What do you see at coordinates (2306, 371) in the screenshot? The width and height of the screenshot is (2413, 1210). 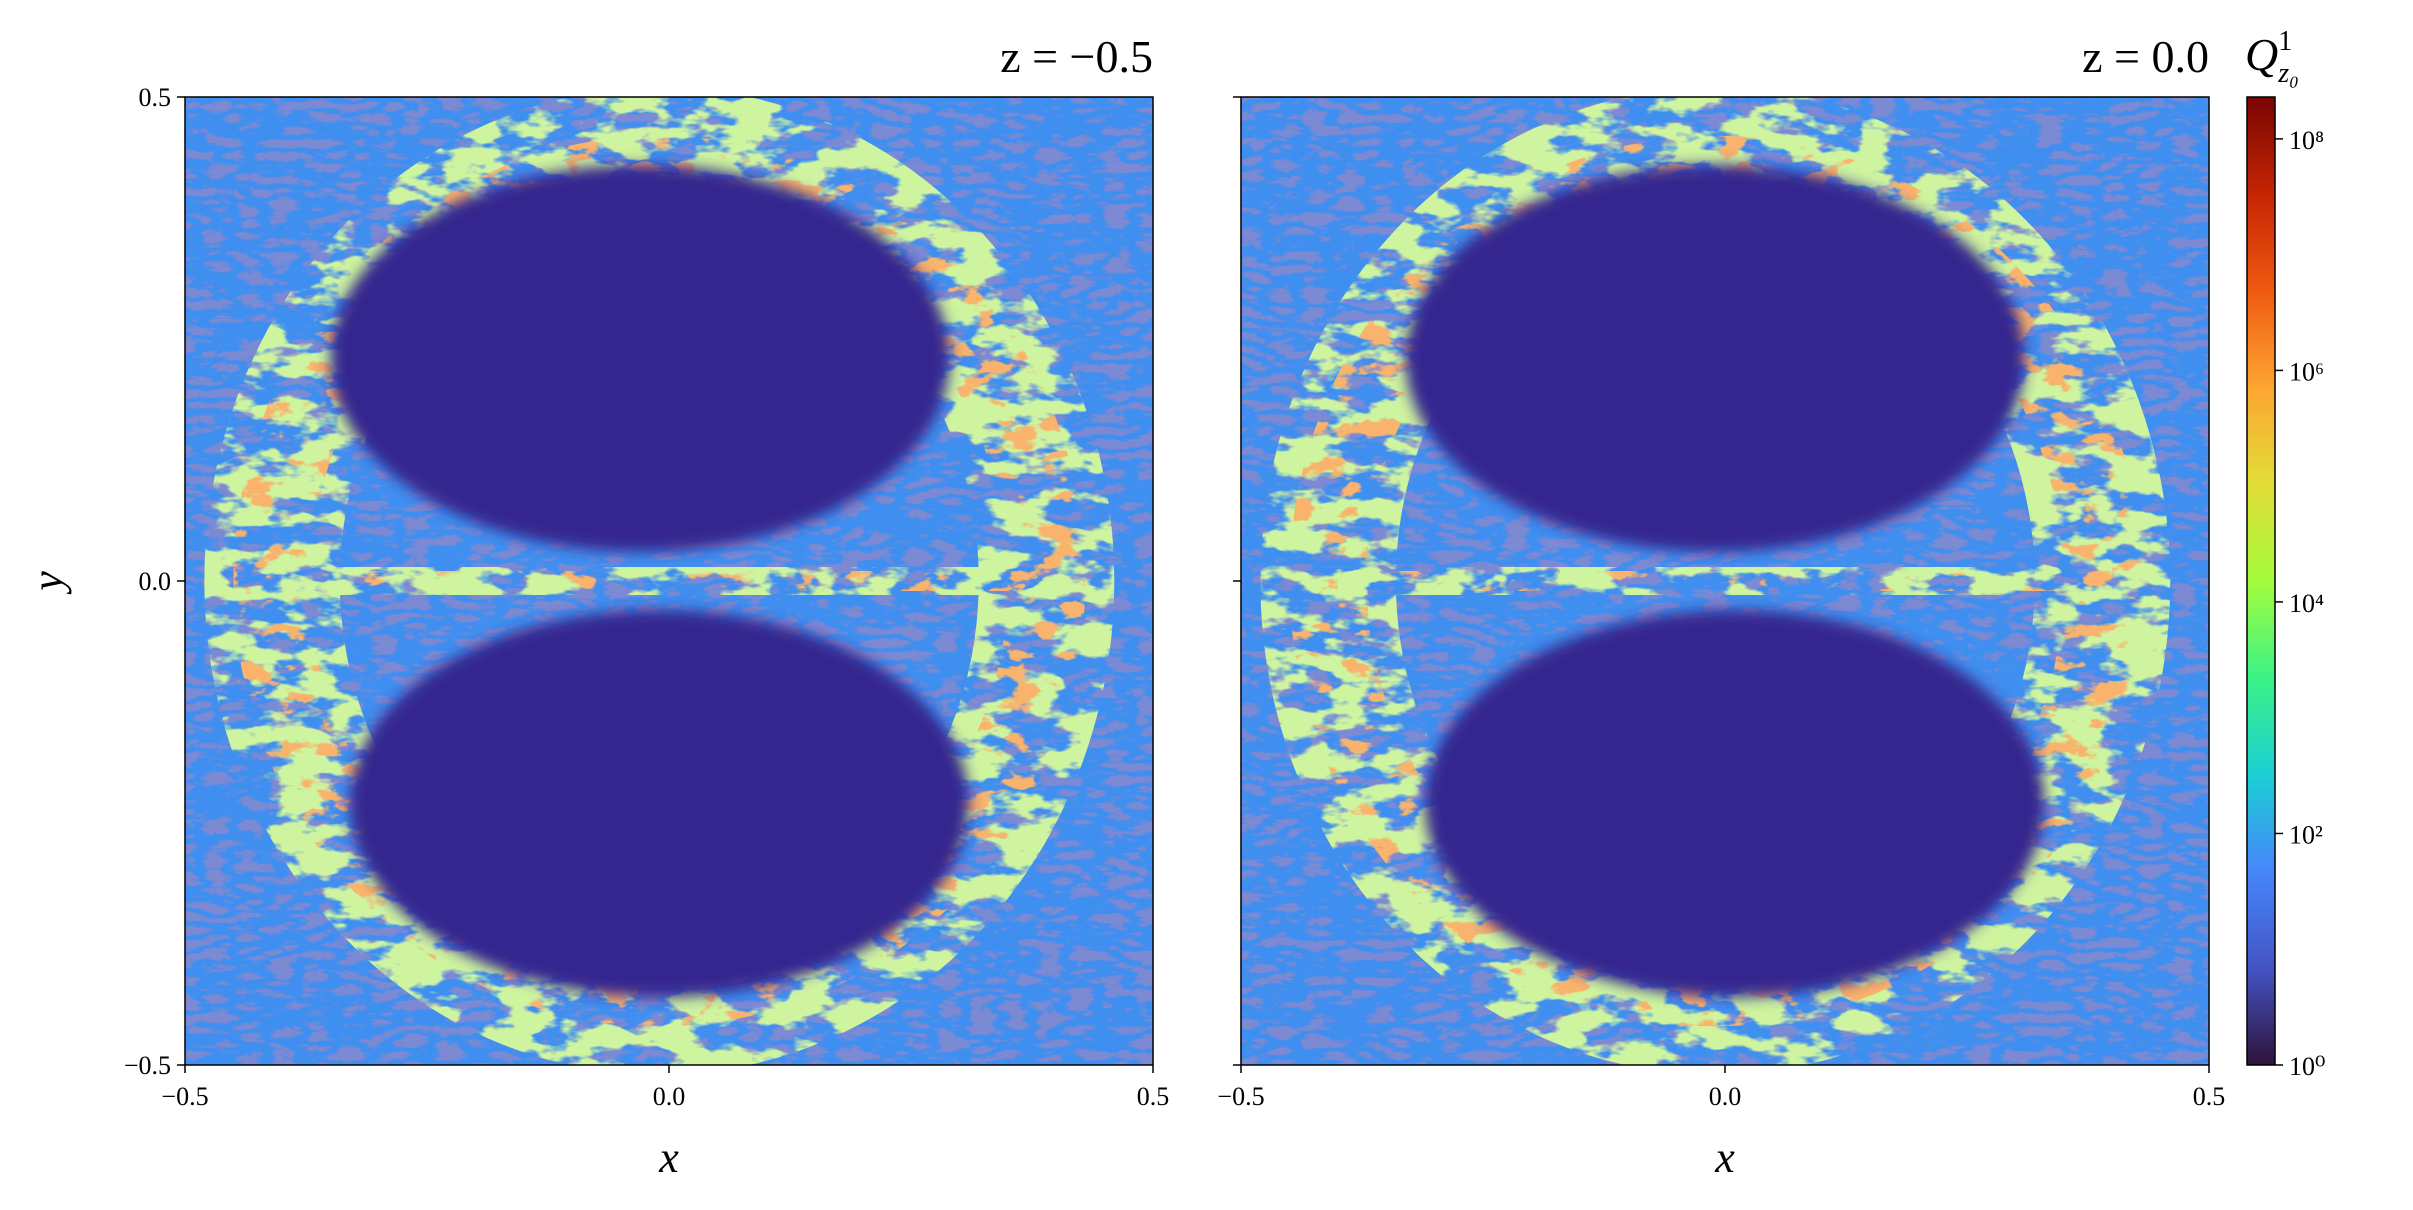 I see `colorbar-tick-label: 10⁶` at bounding box center [2306, 371].